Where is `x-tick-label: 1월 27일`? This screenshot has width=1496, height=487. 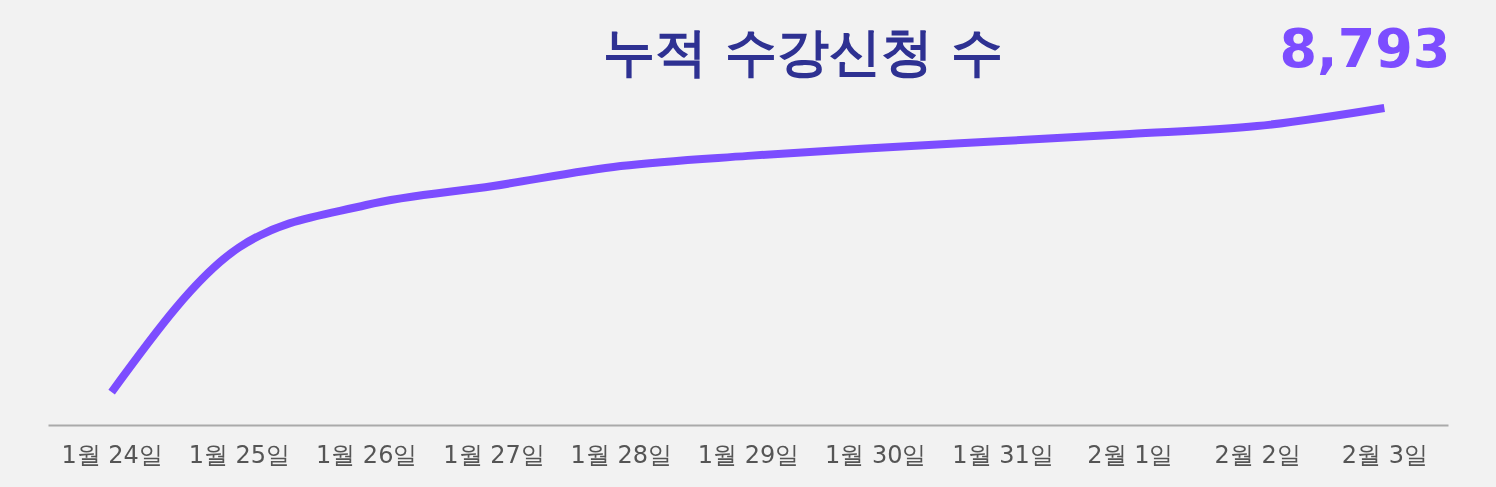 x-tick-label: 1월 27일 is located at coordinates (494, 454).